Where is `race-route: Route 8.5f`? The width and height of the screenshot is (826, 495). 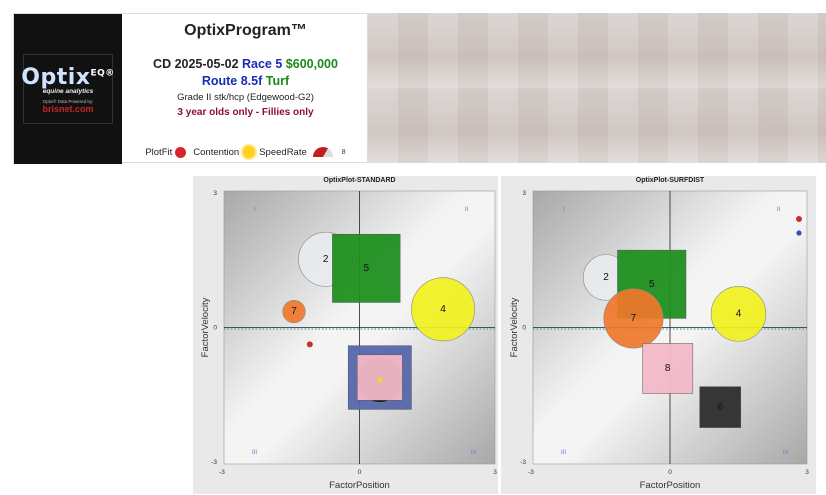
race-route: Route 8.5f is located at coordinates (232, 81).